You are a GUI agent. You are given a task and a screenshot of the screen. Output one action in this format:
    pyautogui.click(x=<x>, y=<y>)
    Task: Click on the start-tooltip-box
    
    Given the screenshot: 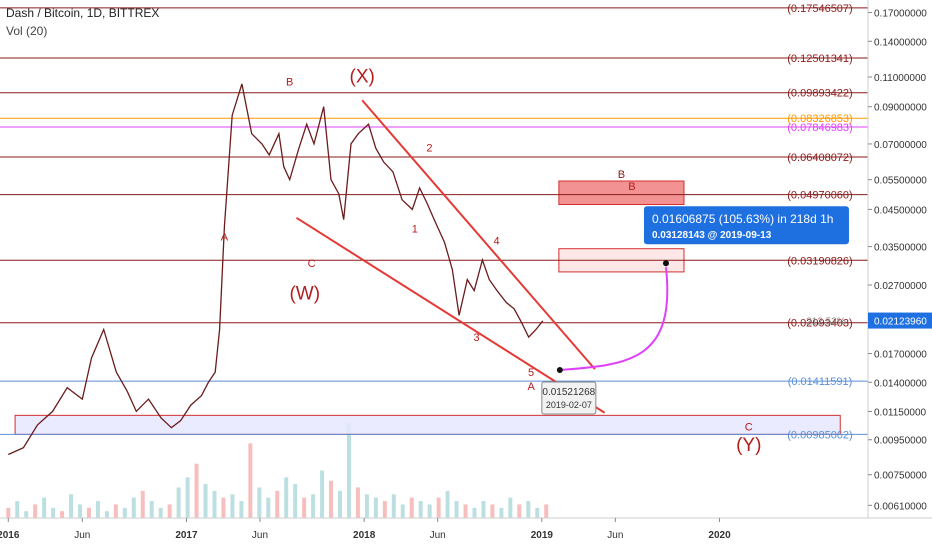 What is the action you would take?
    pyautogui.click(x=569, y=398)
    